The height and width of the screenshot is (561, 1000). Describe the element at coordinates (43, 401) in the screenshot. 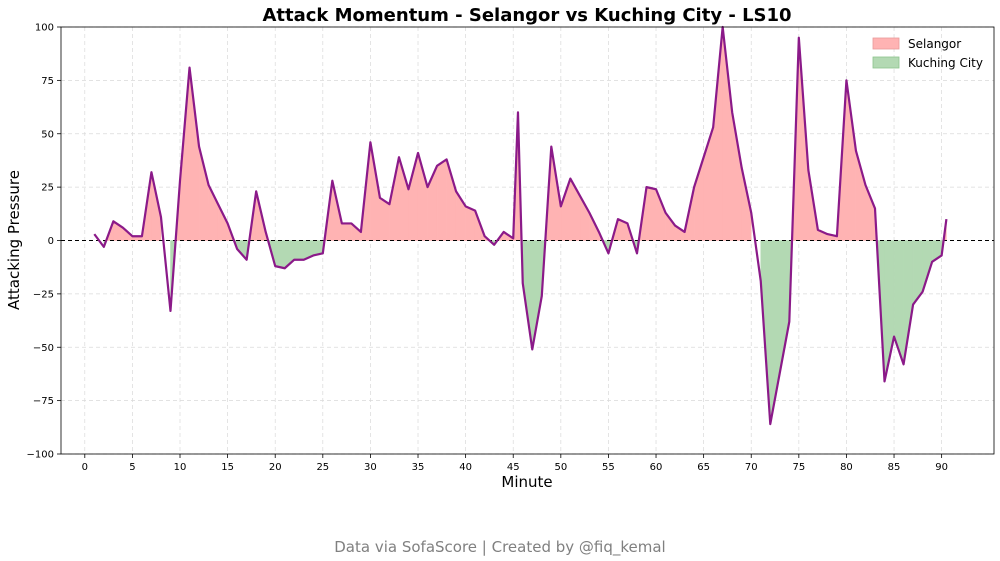

I see `y-tick-label: −75` at that location.